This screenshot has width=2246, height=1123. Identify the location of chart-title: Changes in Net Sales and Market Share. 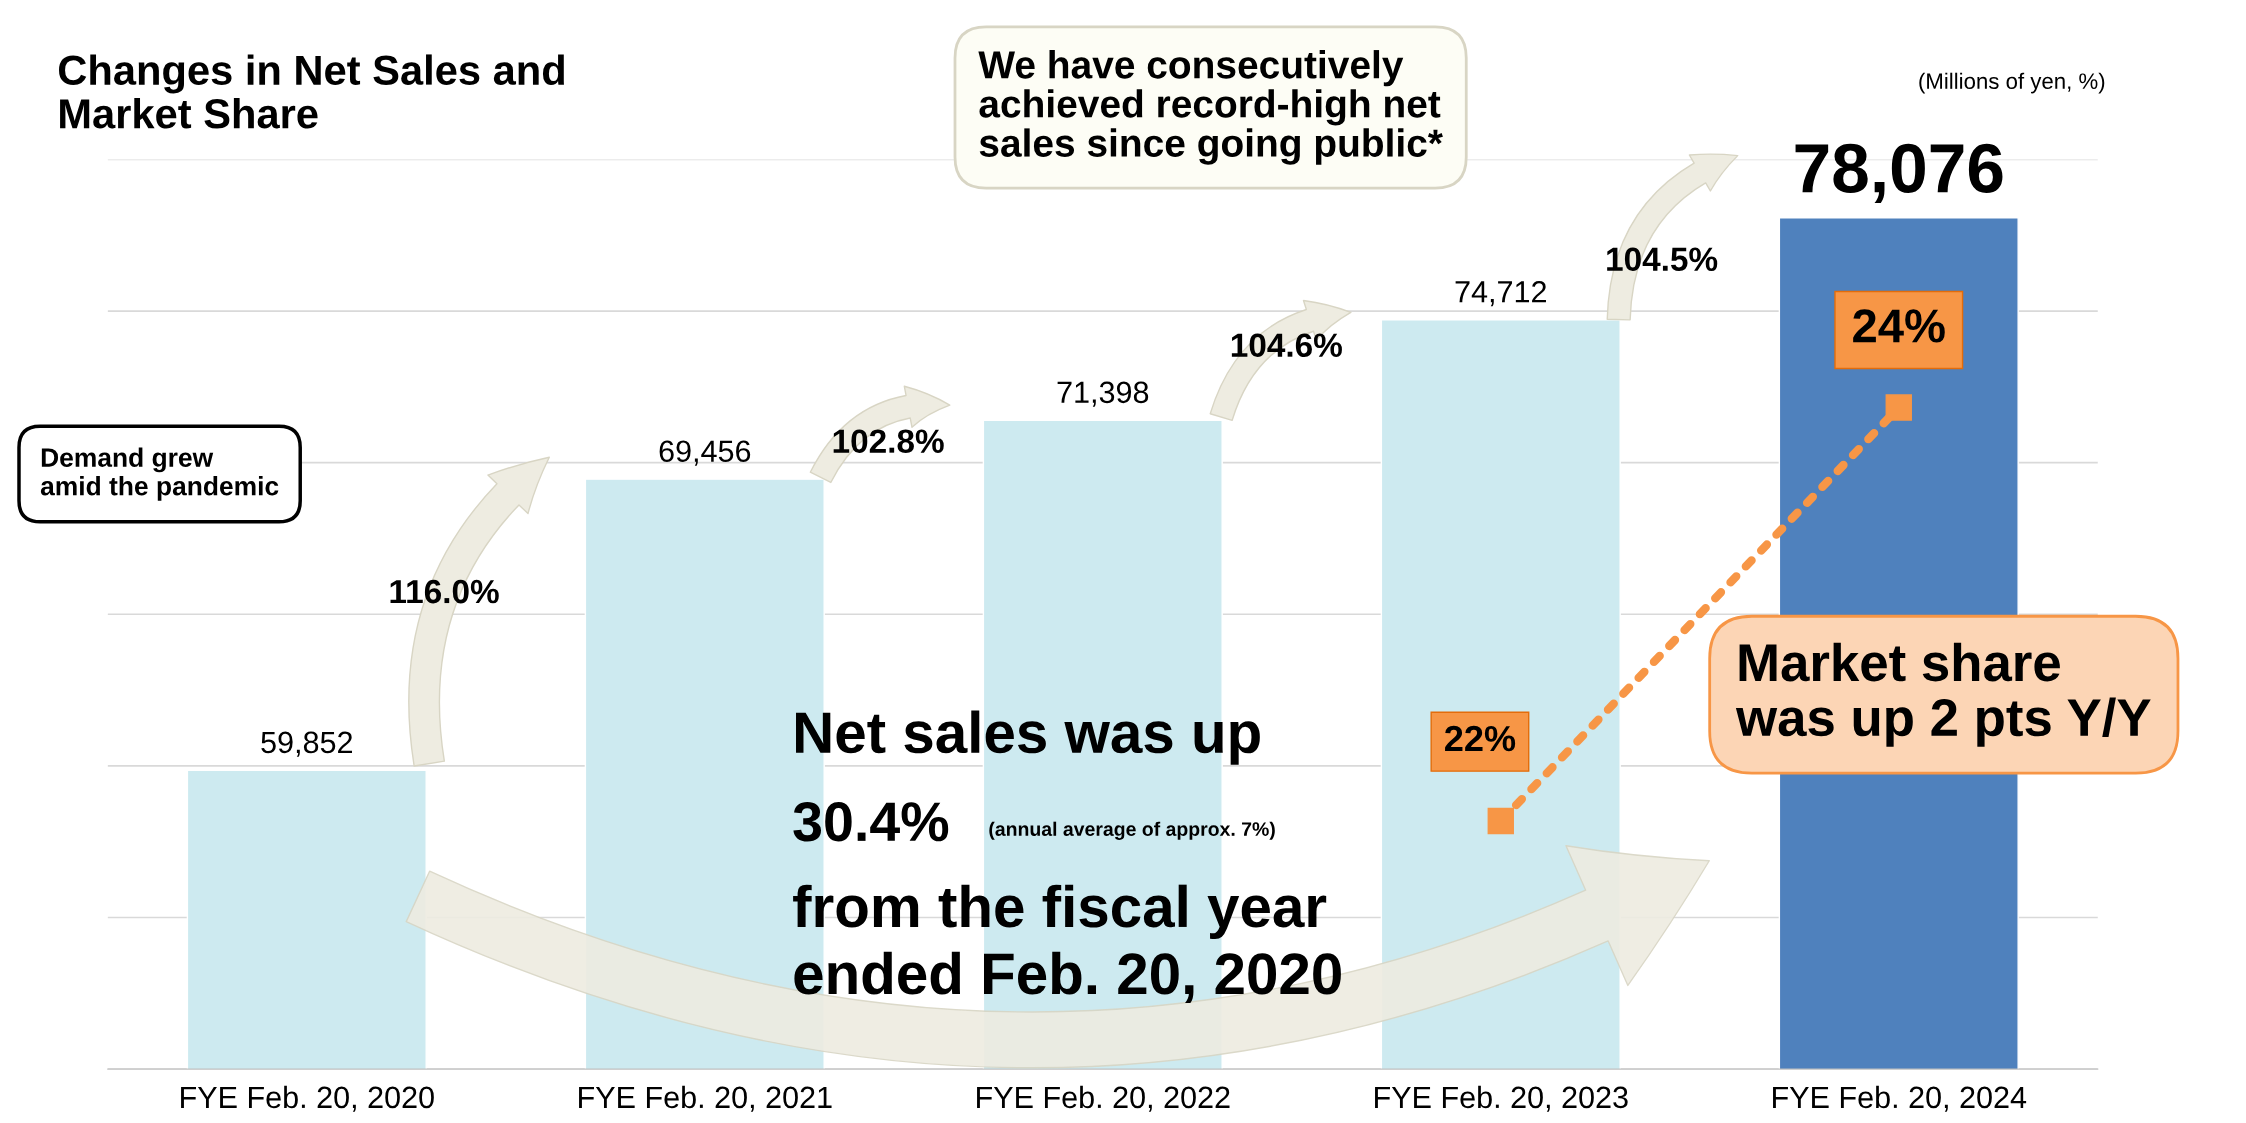
(311, 91).